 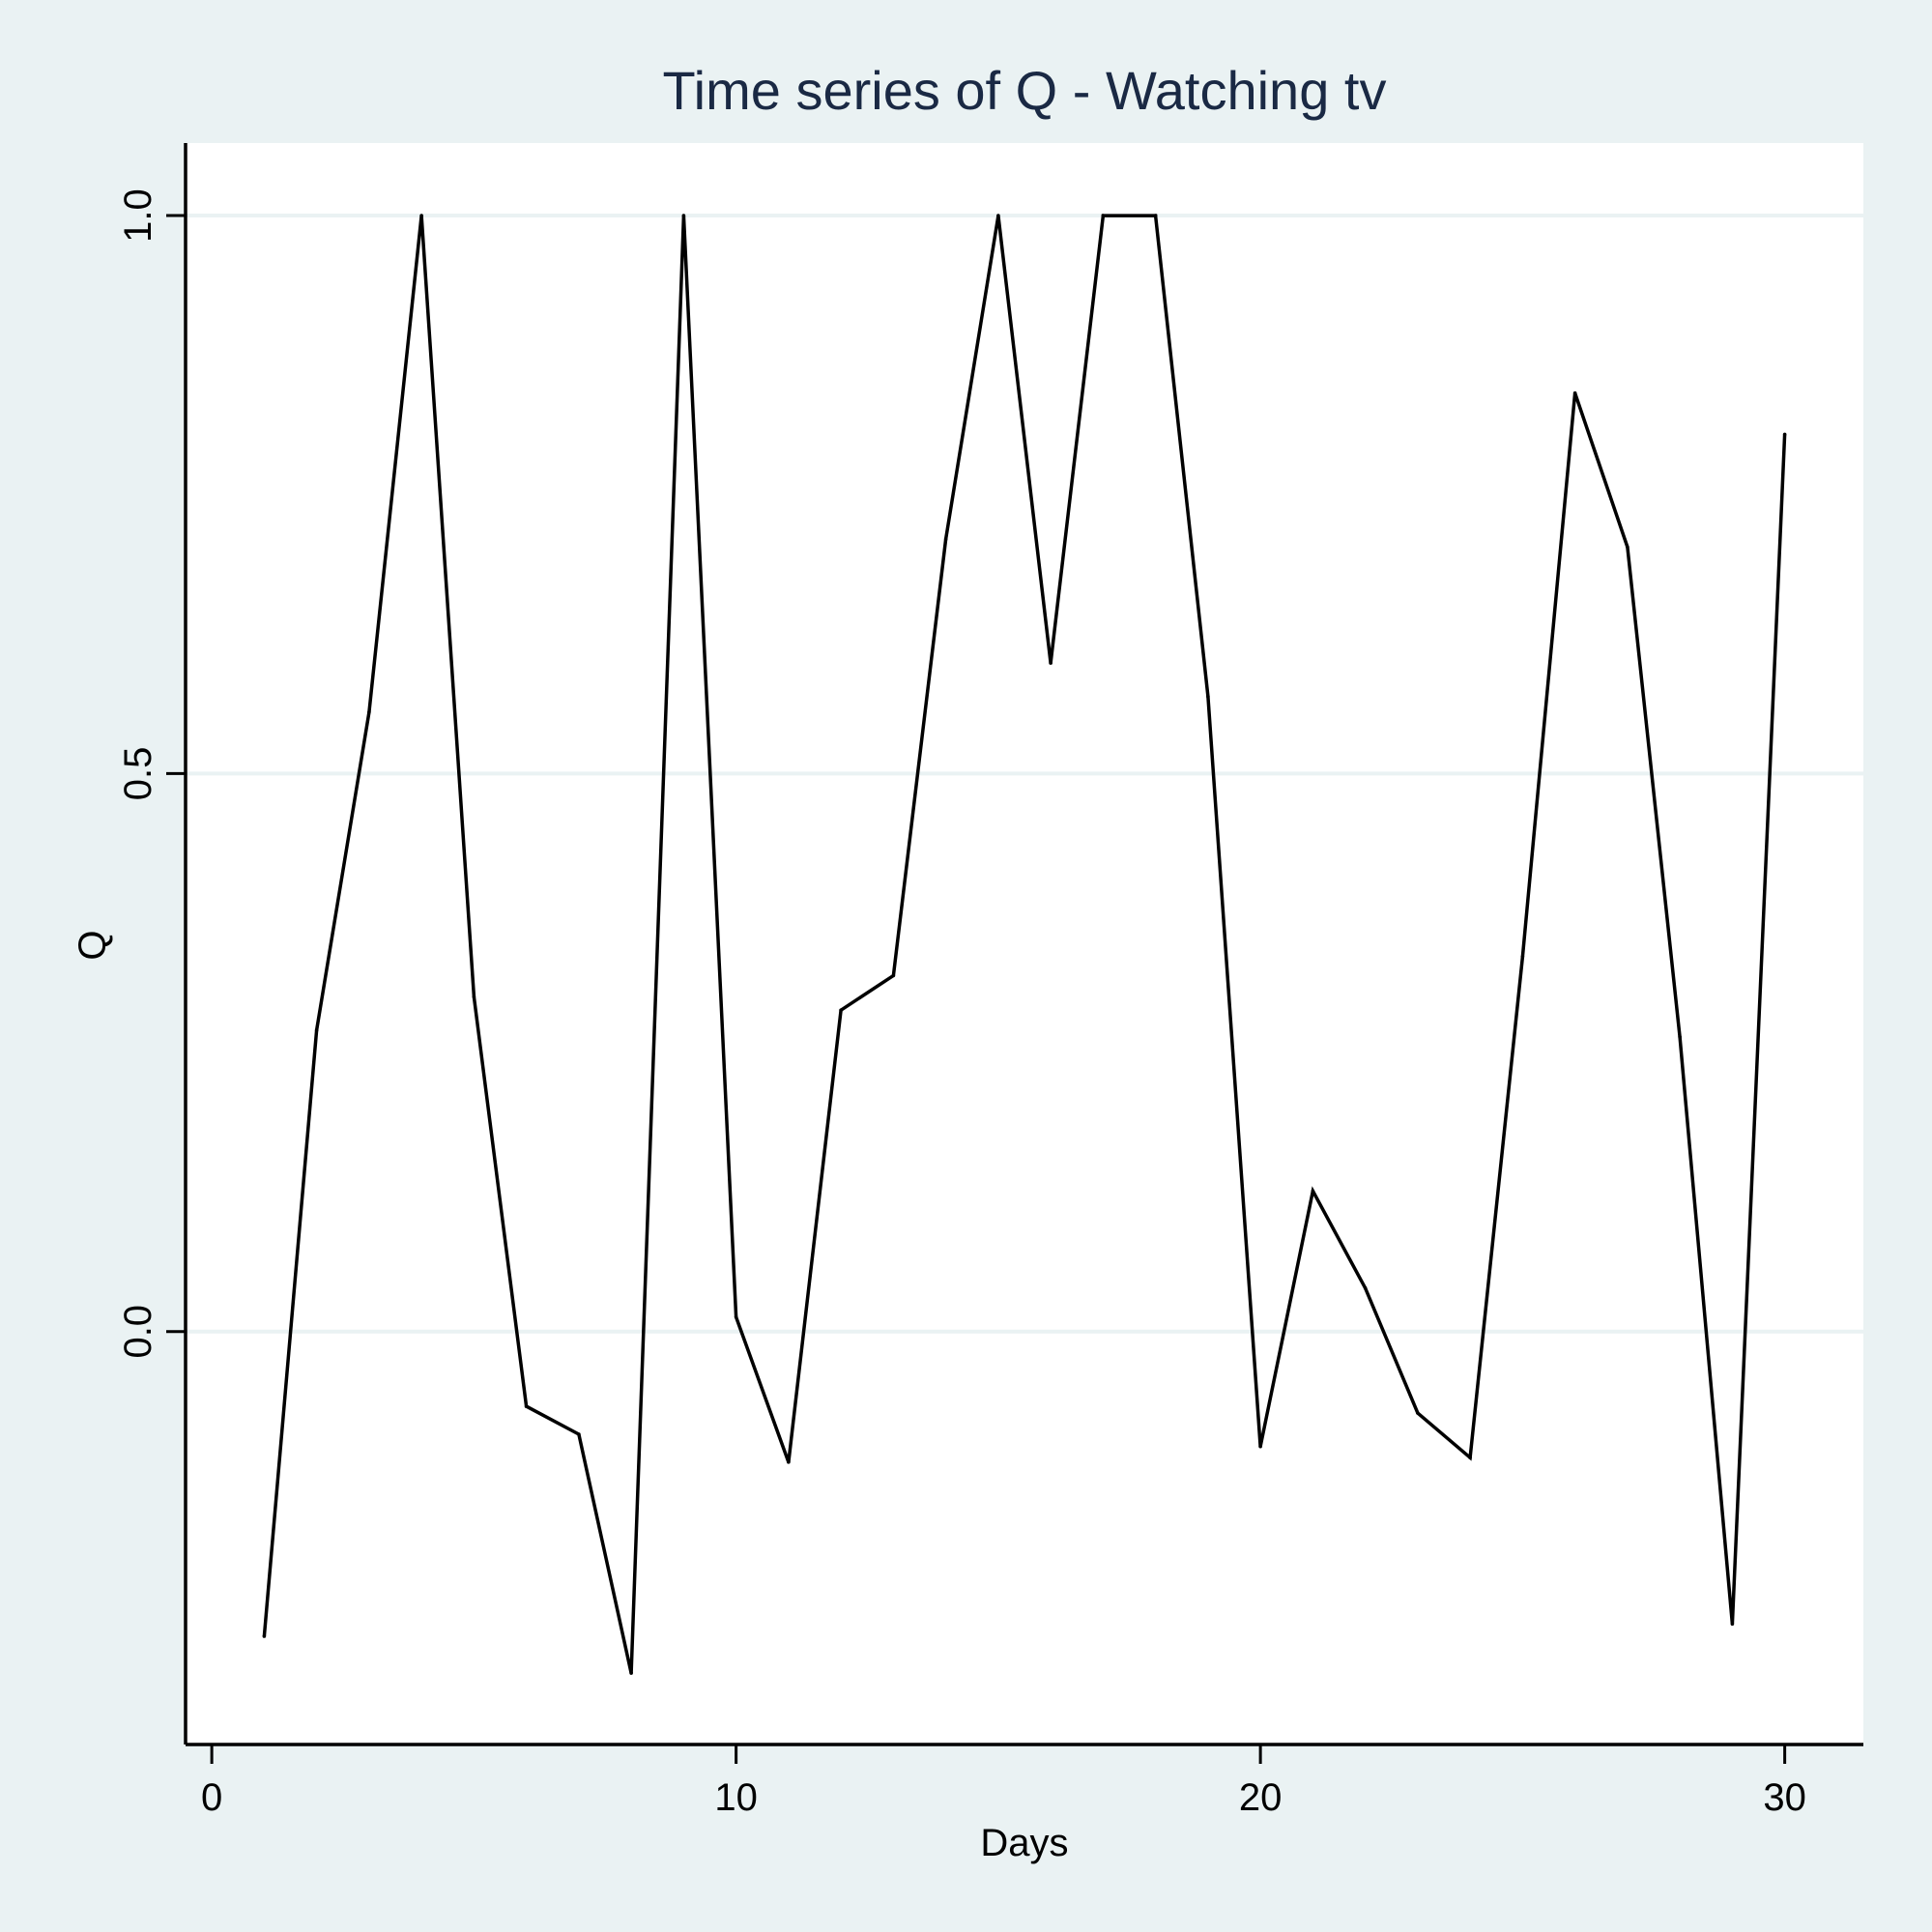 I want to click on chart-title: Time series of Q - Watching tv, so click(x=1025, y=90).